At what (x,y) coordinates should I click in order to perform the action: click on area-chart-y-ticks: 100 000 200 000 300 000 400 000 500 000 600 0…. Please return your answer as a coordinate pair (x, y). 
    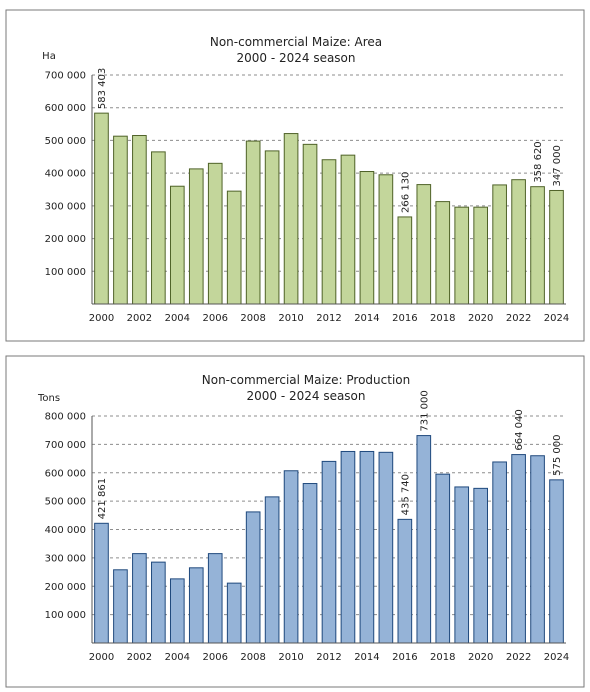
    Looking at the image, I should click on (65, 174).